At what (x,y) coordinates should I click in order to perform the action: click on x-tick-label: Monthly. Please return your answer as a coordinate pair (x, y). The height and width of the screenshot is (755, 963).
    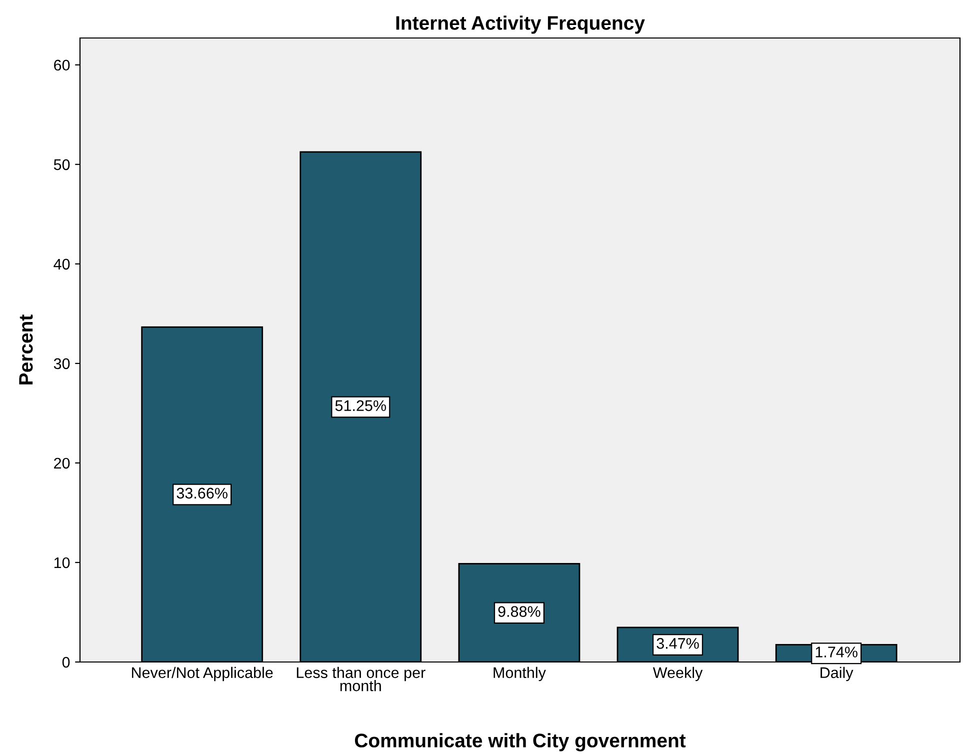
    Looking at the image, I should click on (520, 674).